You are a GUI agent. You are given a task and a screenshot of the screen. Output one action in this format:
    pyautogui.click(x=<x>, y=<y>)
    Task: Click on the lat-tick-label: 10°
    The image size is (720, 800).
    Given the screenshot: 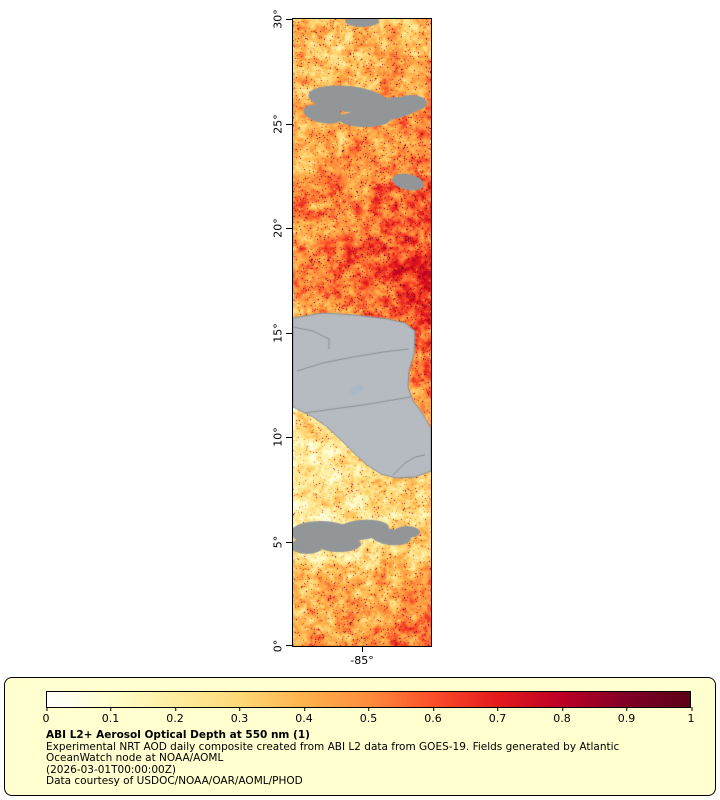 What is the action you would take?
    pyautogui.click(x=278, y=437)
    